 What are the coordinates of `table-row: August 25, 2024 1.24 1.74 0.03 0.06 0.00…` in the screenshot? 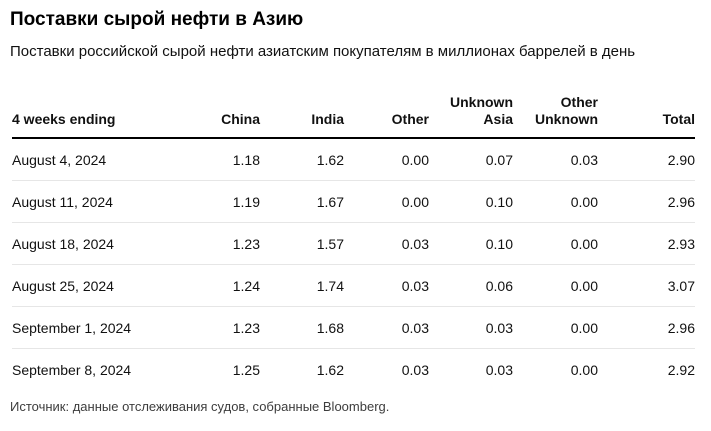 It's located at (353, 285).